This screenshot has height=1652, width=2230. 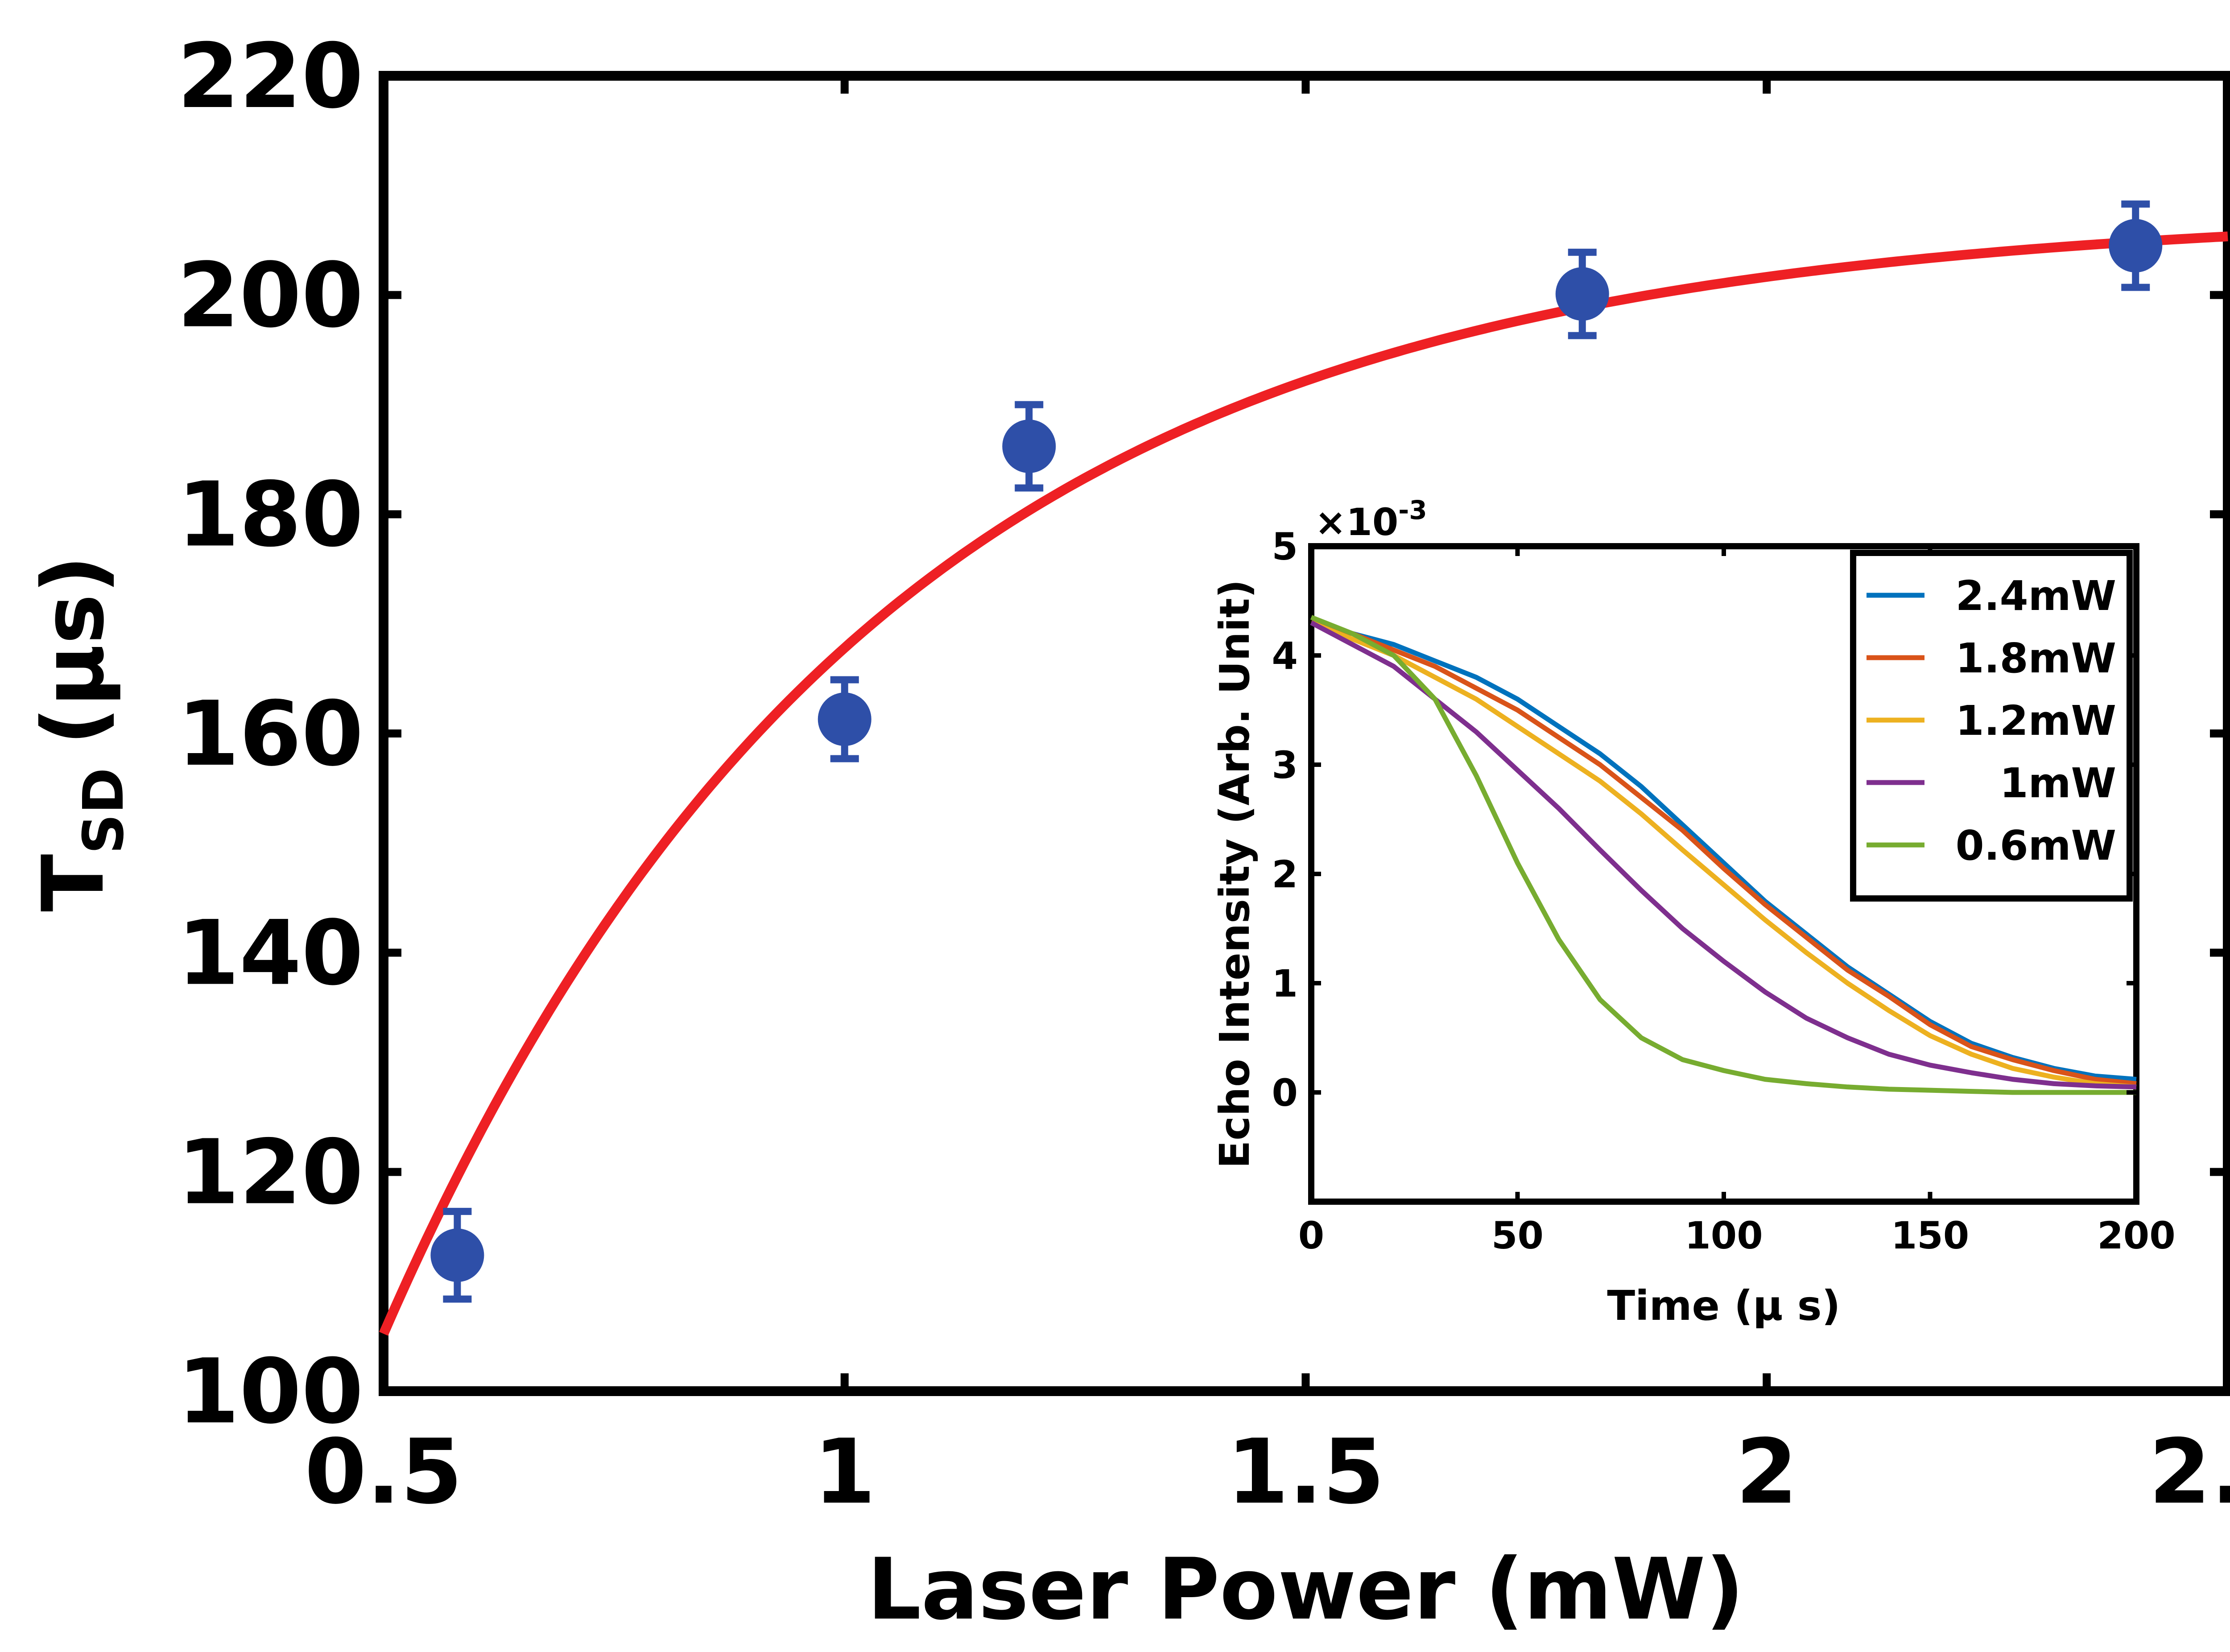 I want to click on x-tick-label: 1.5, so click(x=1305, y=1472).